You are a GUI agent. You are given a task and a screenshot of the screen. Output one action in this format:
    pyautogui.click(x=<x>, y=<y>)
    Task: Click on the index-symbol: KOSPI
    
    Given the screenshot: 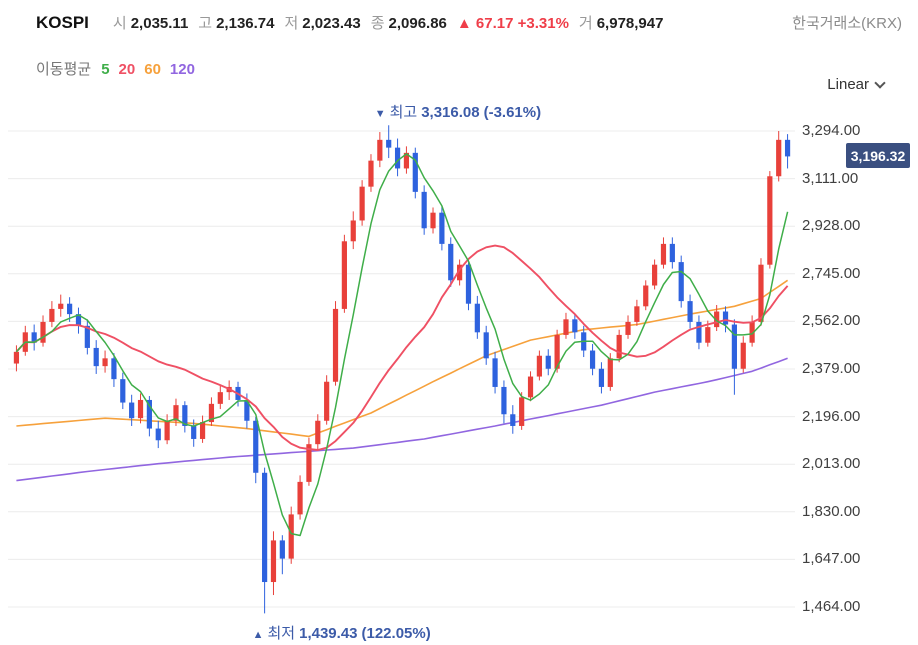 What is the action you would take?
    pyautogui.click(x=62, y=22)
    